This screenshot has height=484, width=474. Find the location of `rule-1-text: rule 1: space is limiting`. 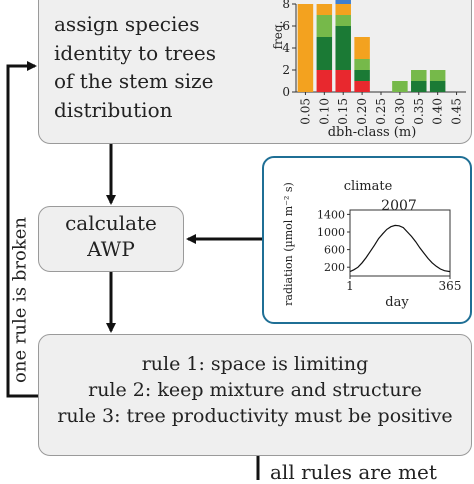

rule-1-text: rule 1: space is limiting is located at coordinates (255, 364).